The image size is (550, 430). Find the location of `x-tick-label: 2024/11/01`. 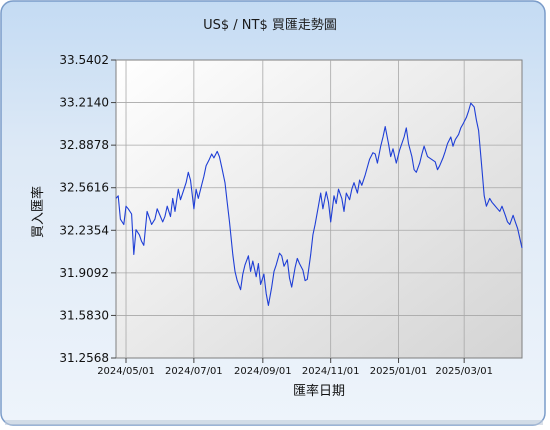

x-tick-label: 2024/11/01 is located at coordinates (331, 371).